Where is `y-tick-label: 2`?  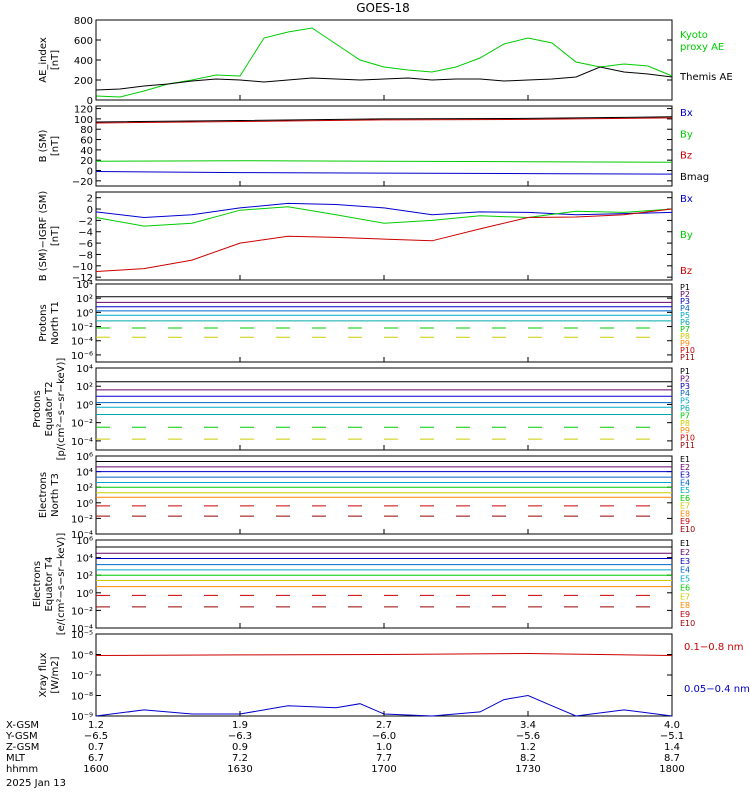 y-tick-label: 2 is located at coordinates (90, 199).